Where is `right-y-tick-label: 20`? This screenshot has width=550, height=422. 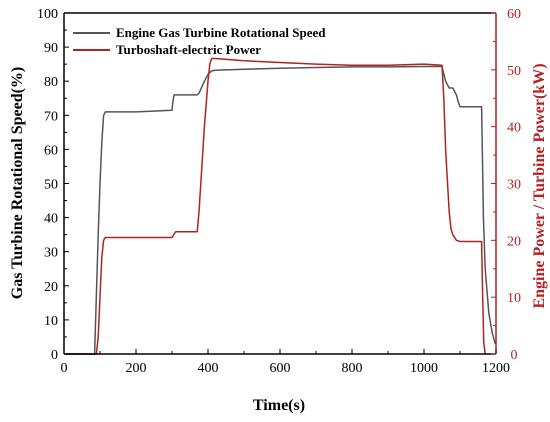
right-y-tick-label: 20 is located at coordinates (514, 241).